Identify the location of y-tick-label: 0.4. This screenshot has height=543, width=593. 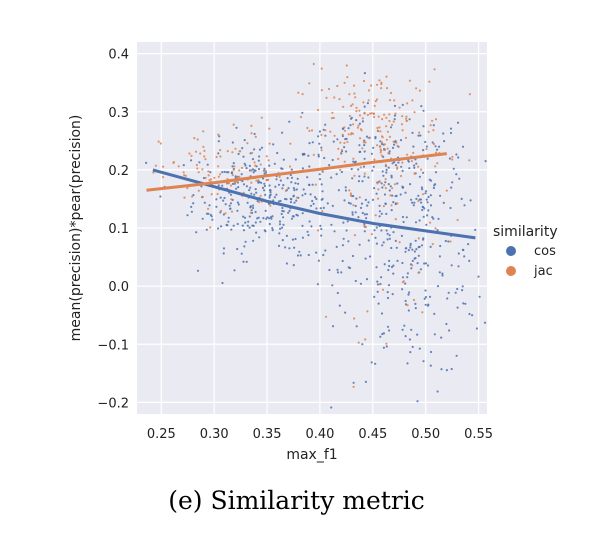
(118, 55).